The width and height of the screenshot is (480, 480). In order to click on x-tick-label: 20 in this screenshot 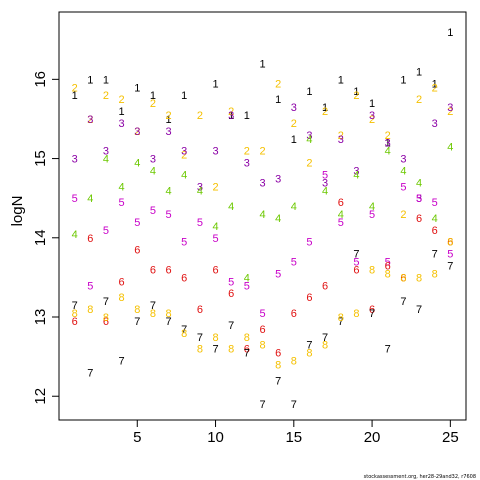, I will do `click(372, 437)`.